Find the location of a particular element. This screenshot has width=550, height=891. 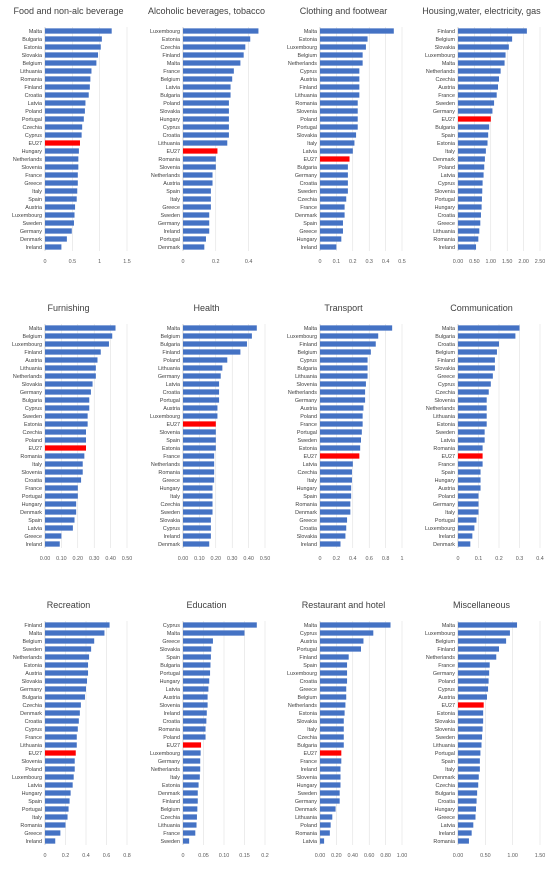

category-label: Austria is located at coordinates (33, 674).